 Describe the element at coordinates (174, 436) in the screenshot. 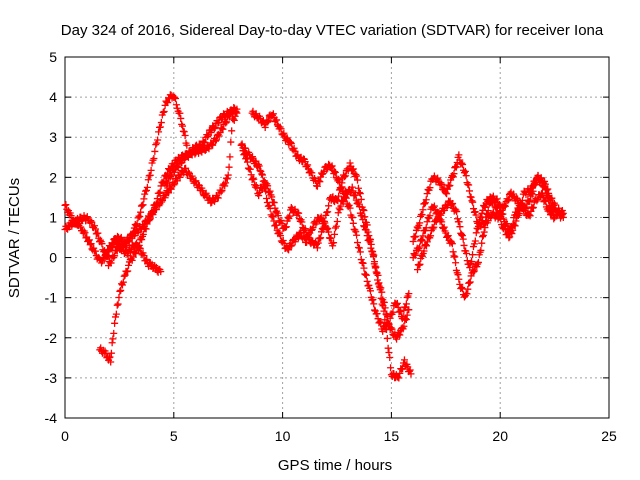

I see `x-tick-label: 5` at that location.